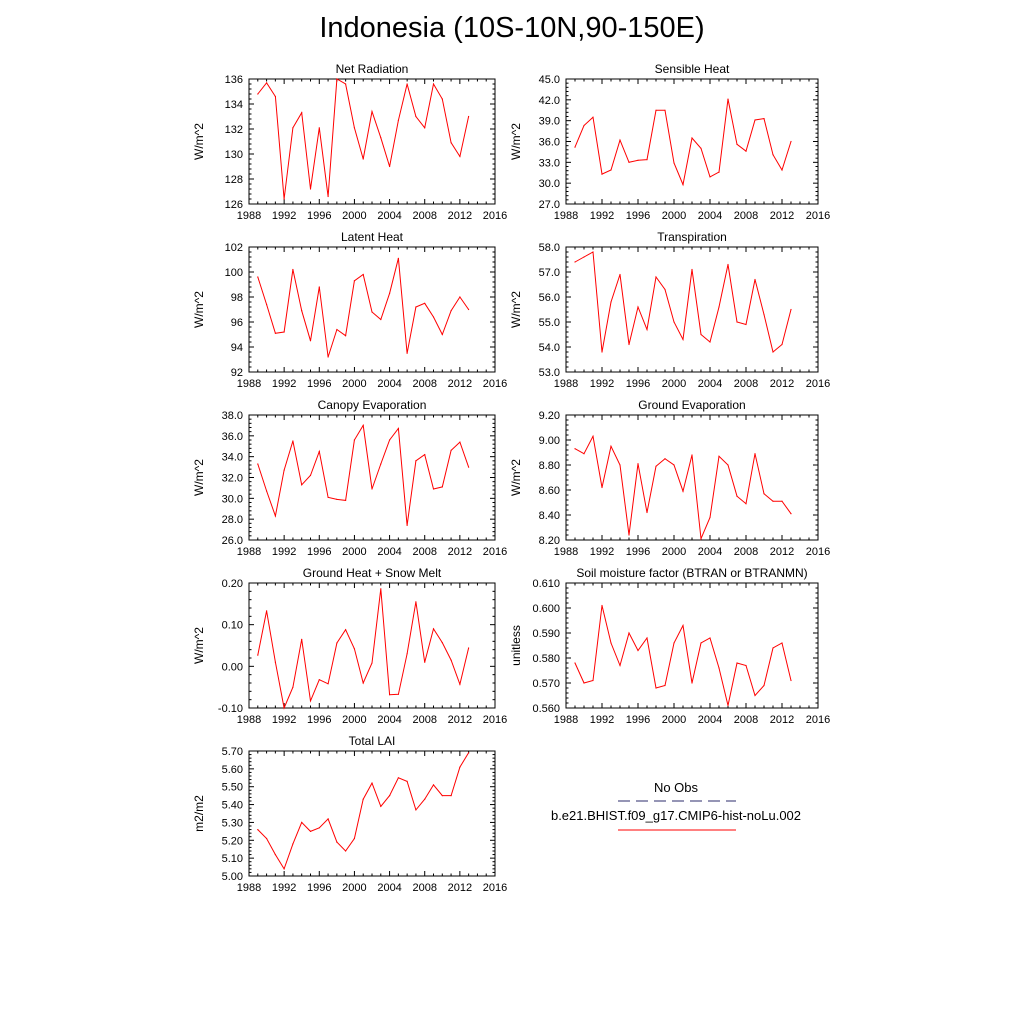  What do you see at coordinates (232, 788) in the screenshot?
I see `y-tick-label: 5.50` at bounding box center [232, 788].